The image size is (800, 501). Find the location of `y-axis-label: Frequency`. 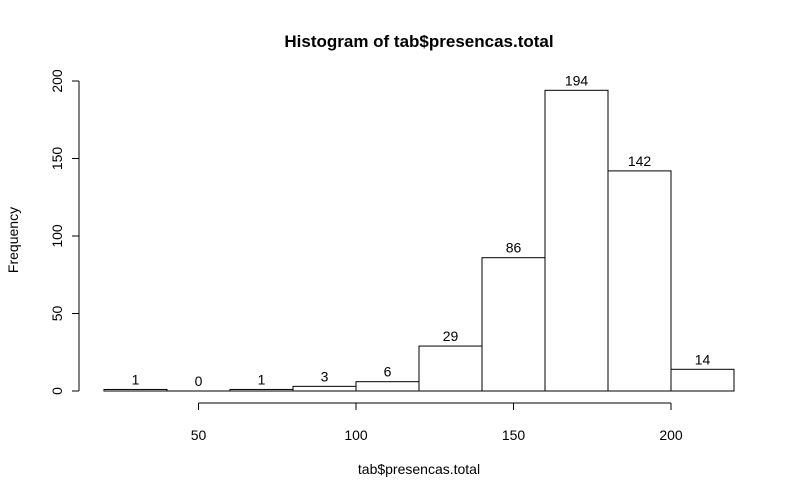

y-axis-label: Frequency is located at coordinates (13, 240).